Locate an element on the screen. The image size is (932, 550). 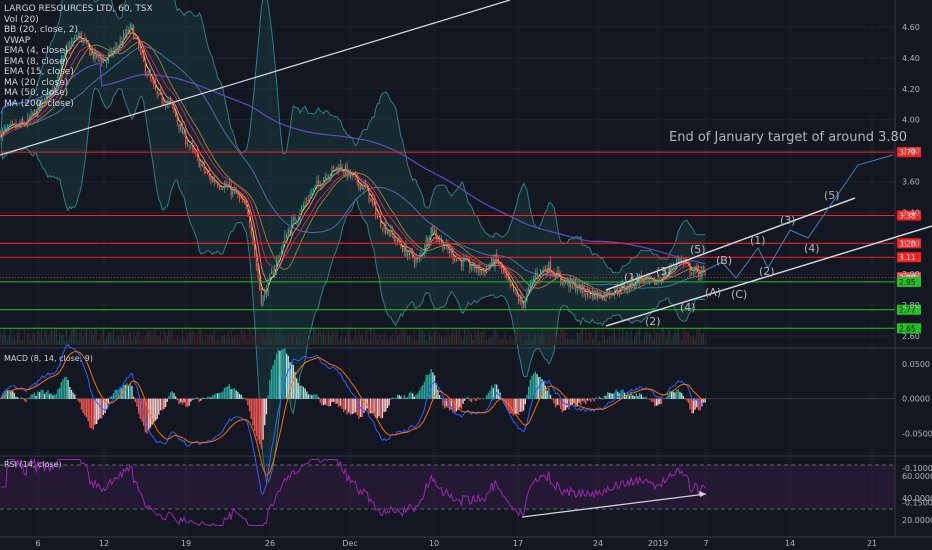
legend-item: EMA (4, close) is located at coordinates (36, 51).